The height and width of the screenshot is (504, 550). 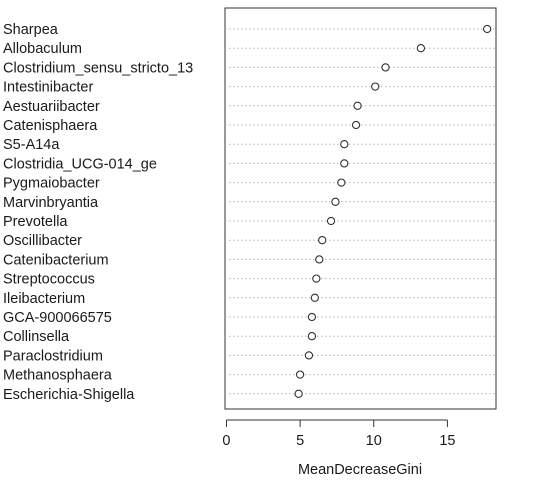 What do you see at coordinates (226, 441) in the screenshot?
I see `x-tick-label: 0` at bounding box center [226, 441].